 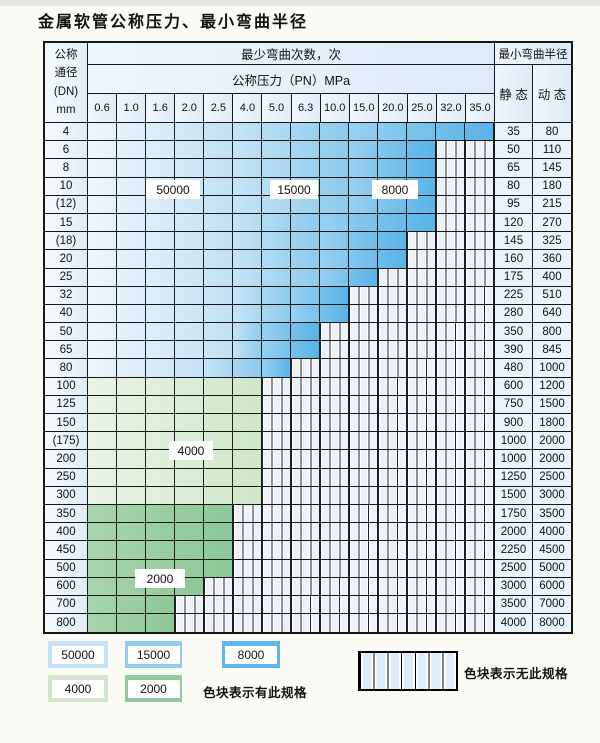 What do you see at coordinates (514, 368) in the screenshot?
I see `static-radius-value: 480` at bounding box center [514, 368].